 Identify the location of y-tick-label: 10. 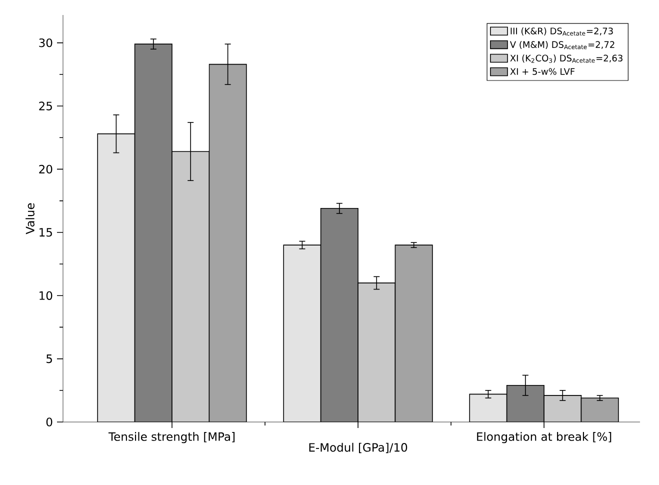
(46, 295).